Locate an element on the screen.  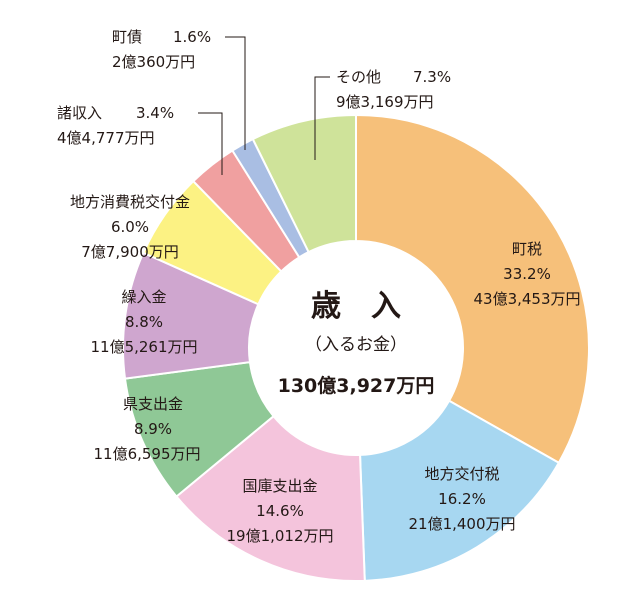
label-shoshunyu-percent: 3.4% is located at coordinates (155, 113).